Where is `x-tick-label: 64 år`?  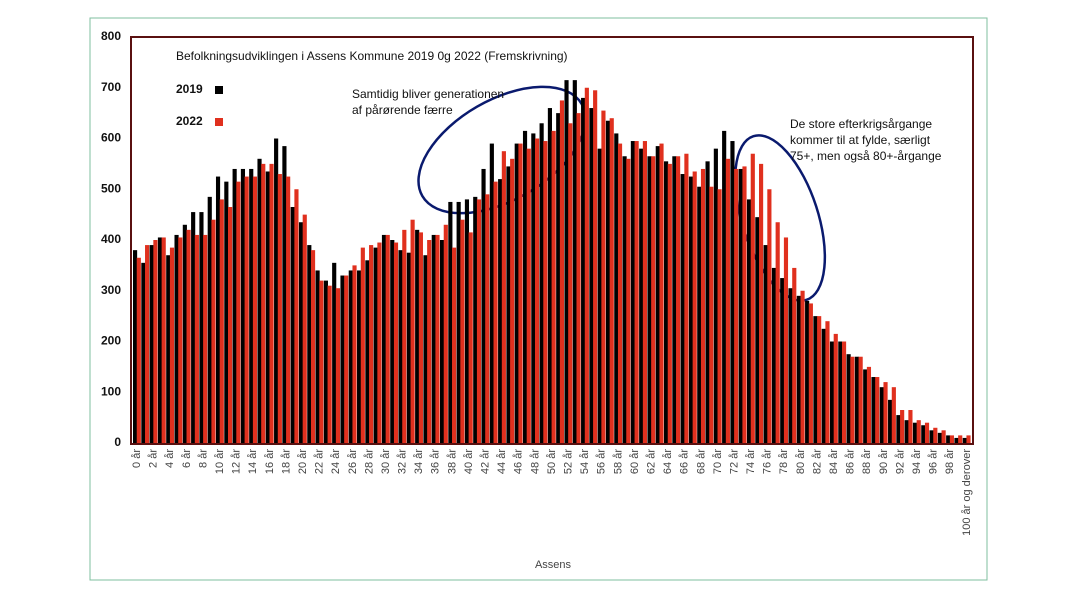 x-tick-label: 64 år is located at coordinates (668, 461).